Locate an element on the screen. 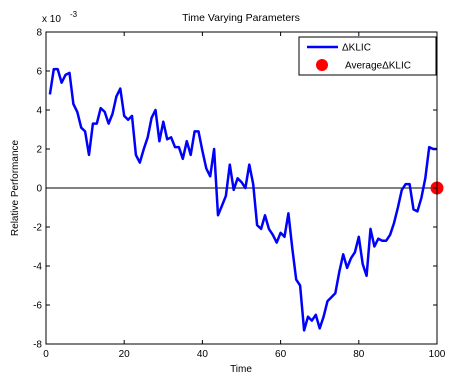  chart-title: Time Varying Parameters is located at coordinates (241, 18).